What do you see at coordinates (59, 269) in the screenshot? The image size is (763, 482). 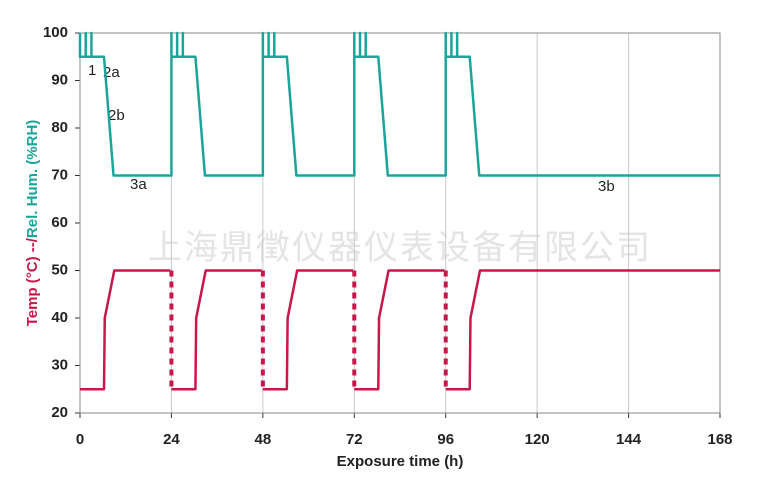 I see `y-tick-label: 50` at bounding box center [59, 269].